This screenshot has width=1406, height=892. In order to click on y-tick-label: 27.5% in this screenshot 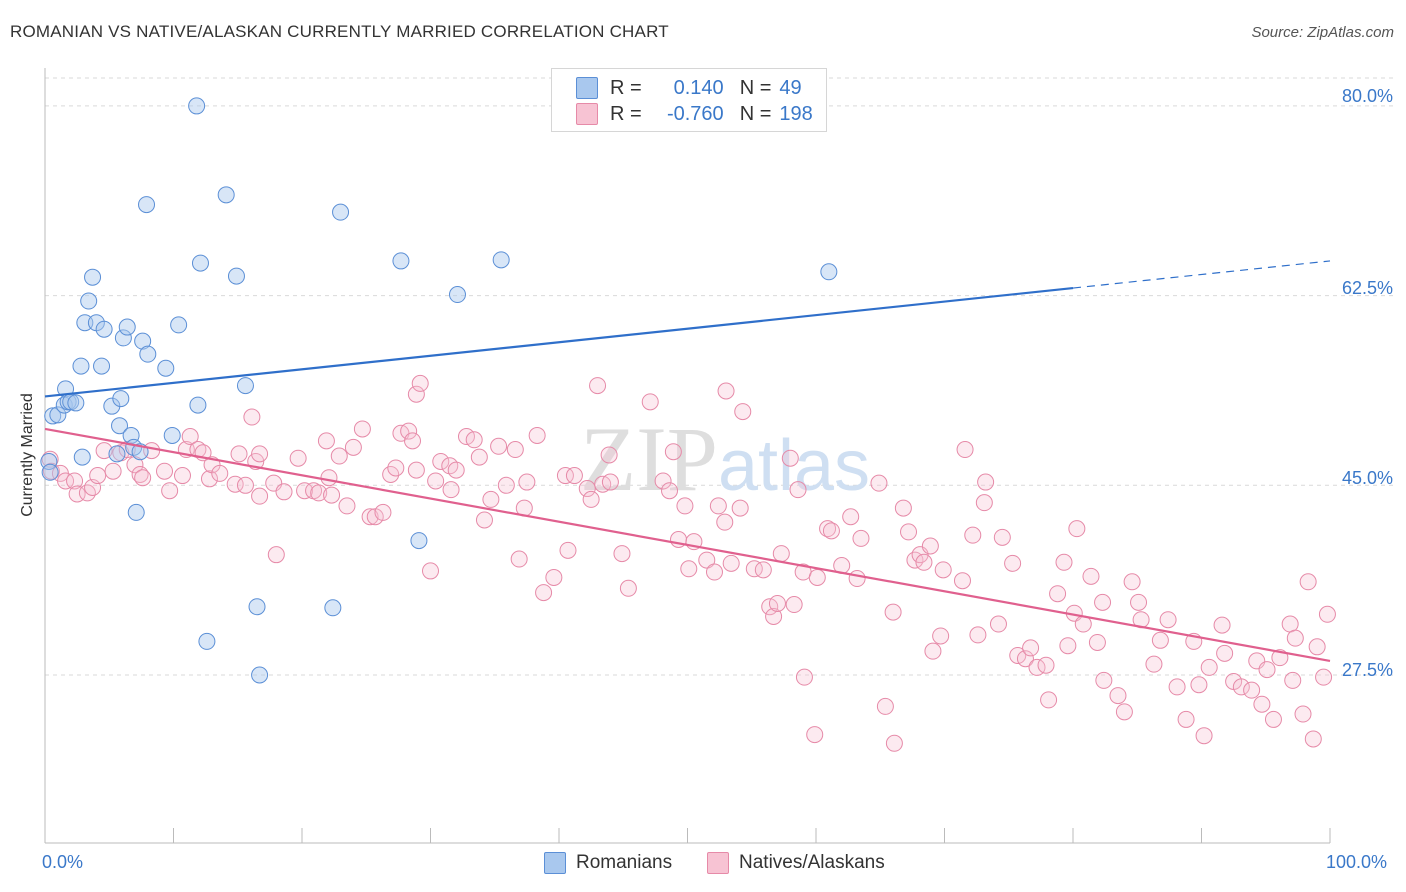, I will do `click(1367, 670)`.